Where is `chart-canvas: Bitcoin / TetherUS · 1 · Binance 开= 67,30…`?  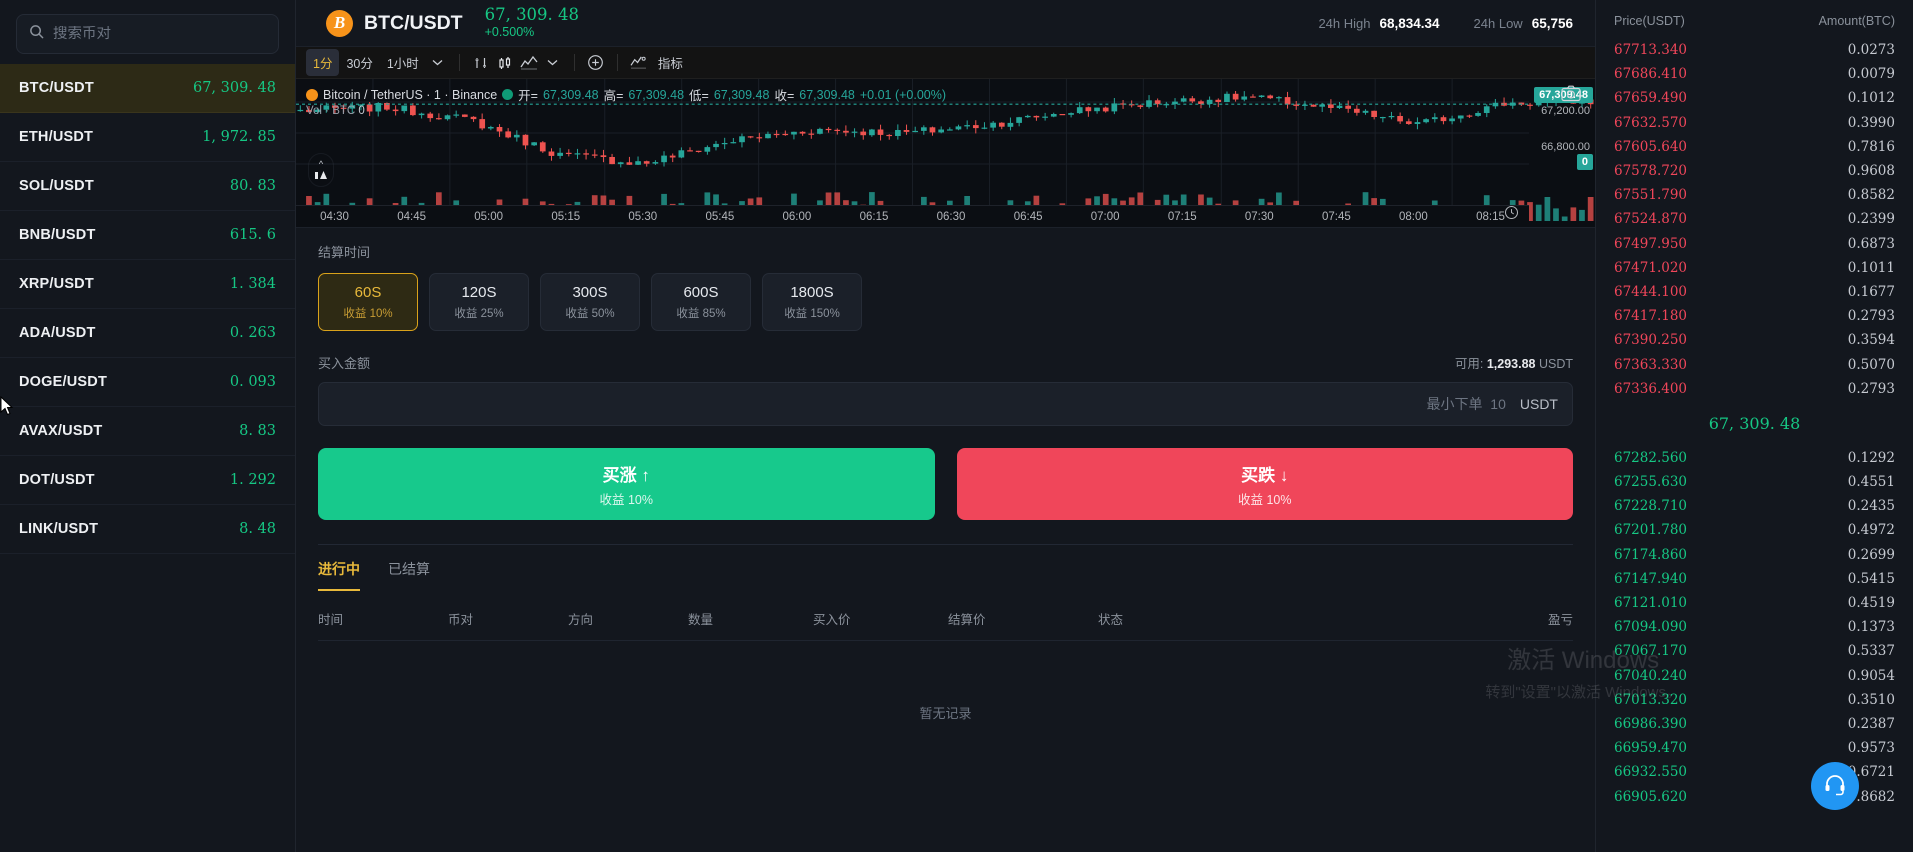
chart-canvas: Bitcoin / TetherUS · 1 · Binance 开= 67,30… is located at coordinates (945, 153).